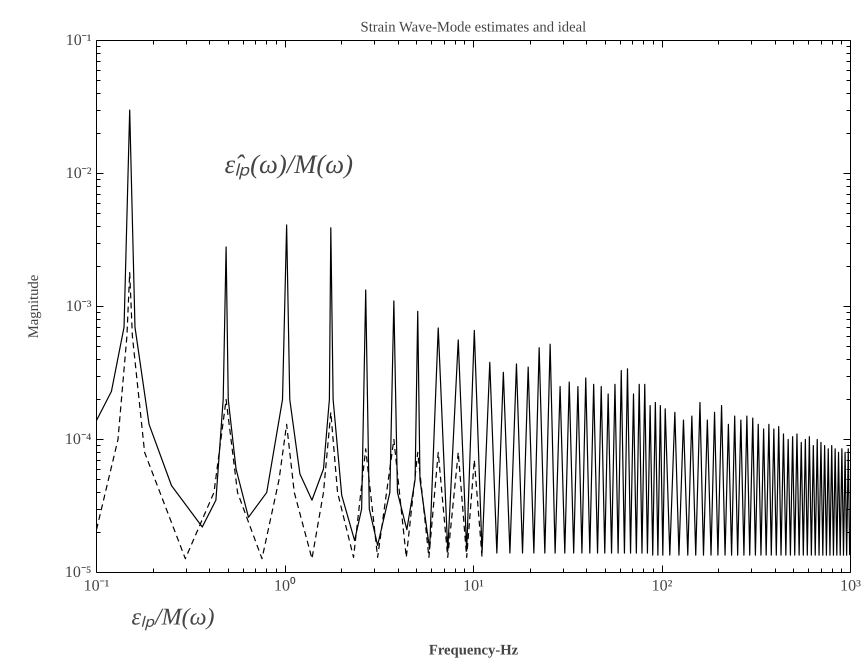 This screenshot has width=861, height=663. I want to click on x-tick-label: 10³, so click(850, 586).